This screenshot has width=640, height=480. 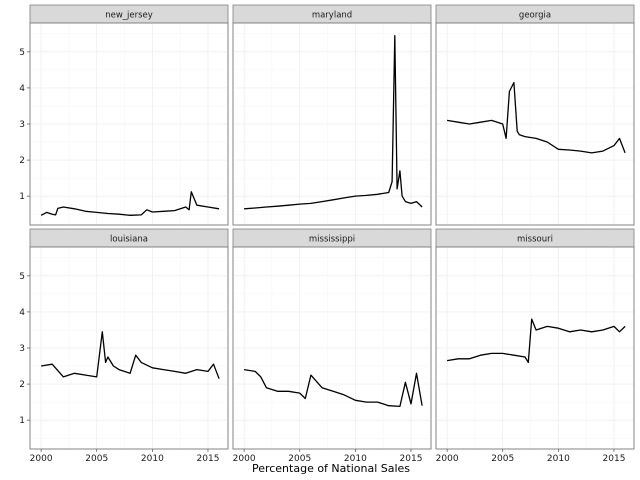 What do you see at coordinates (332, 16) in the screenshot?
I see `facet-strip-label: maryland` at bounding box center [332, 16].